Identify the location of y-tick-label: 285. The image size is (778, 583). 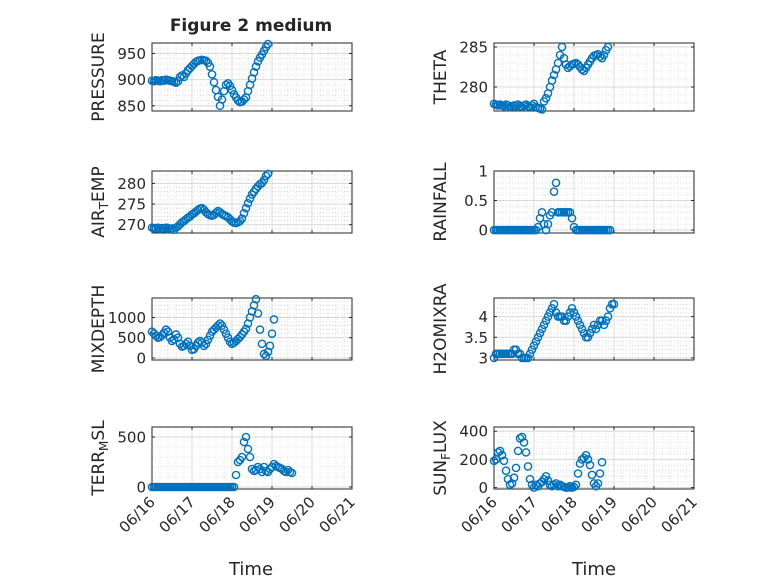
(473, 48).